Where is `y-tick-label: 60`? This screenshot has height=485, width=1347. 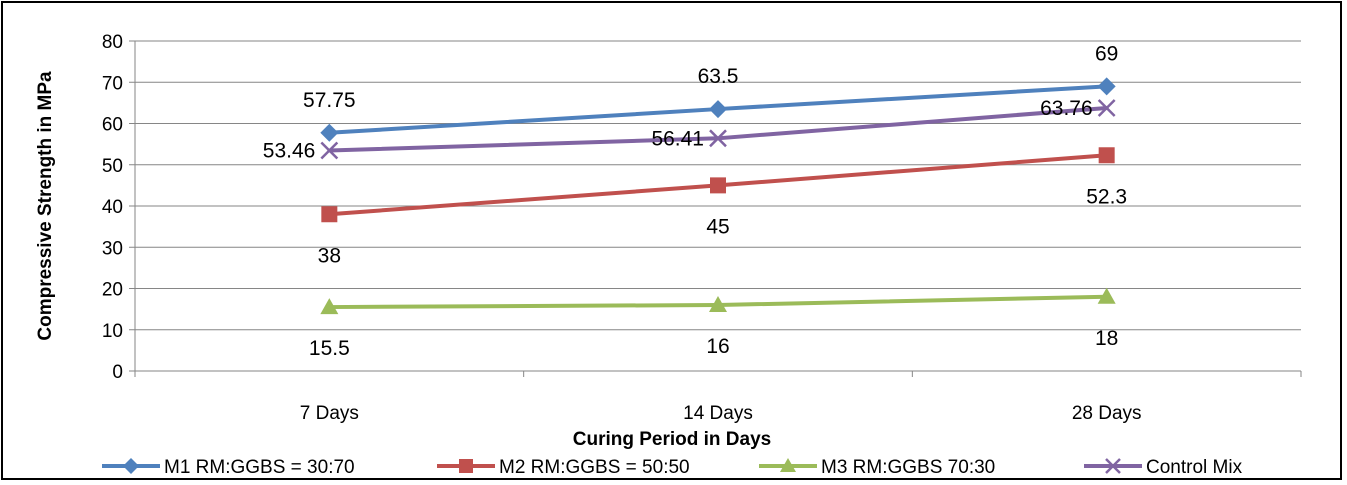 y-tick-label: 60 is located at coordinates (112, 125).